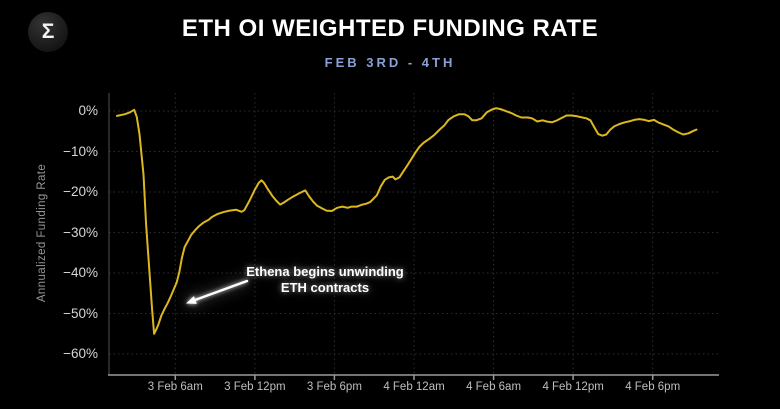 Image resolution: width=780 pixels, height=409 pixels. Describe the element at coordinates (80, 353) in the screenshot. I see `y-tick-label: −60%` at that location.